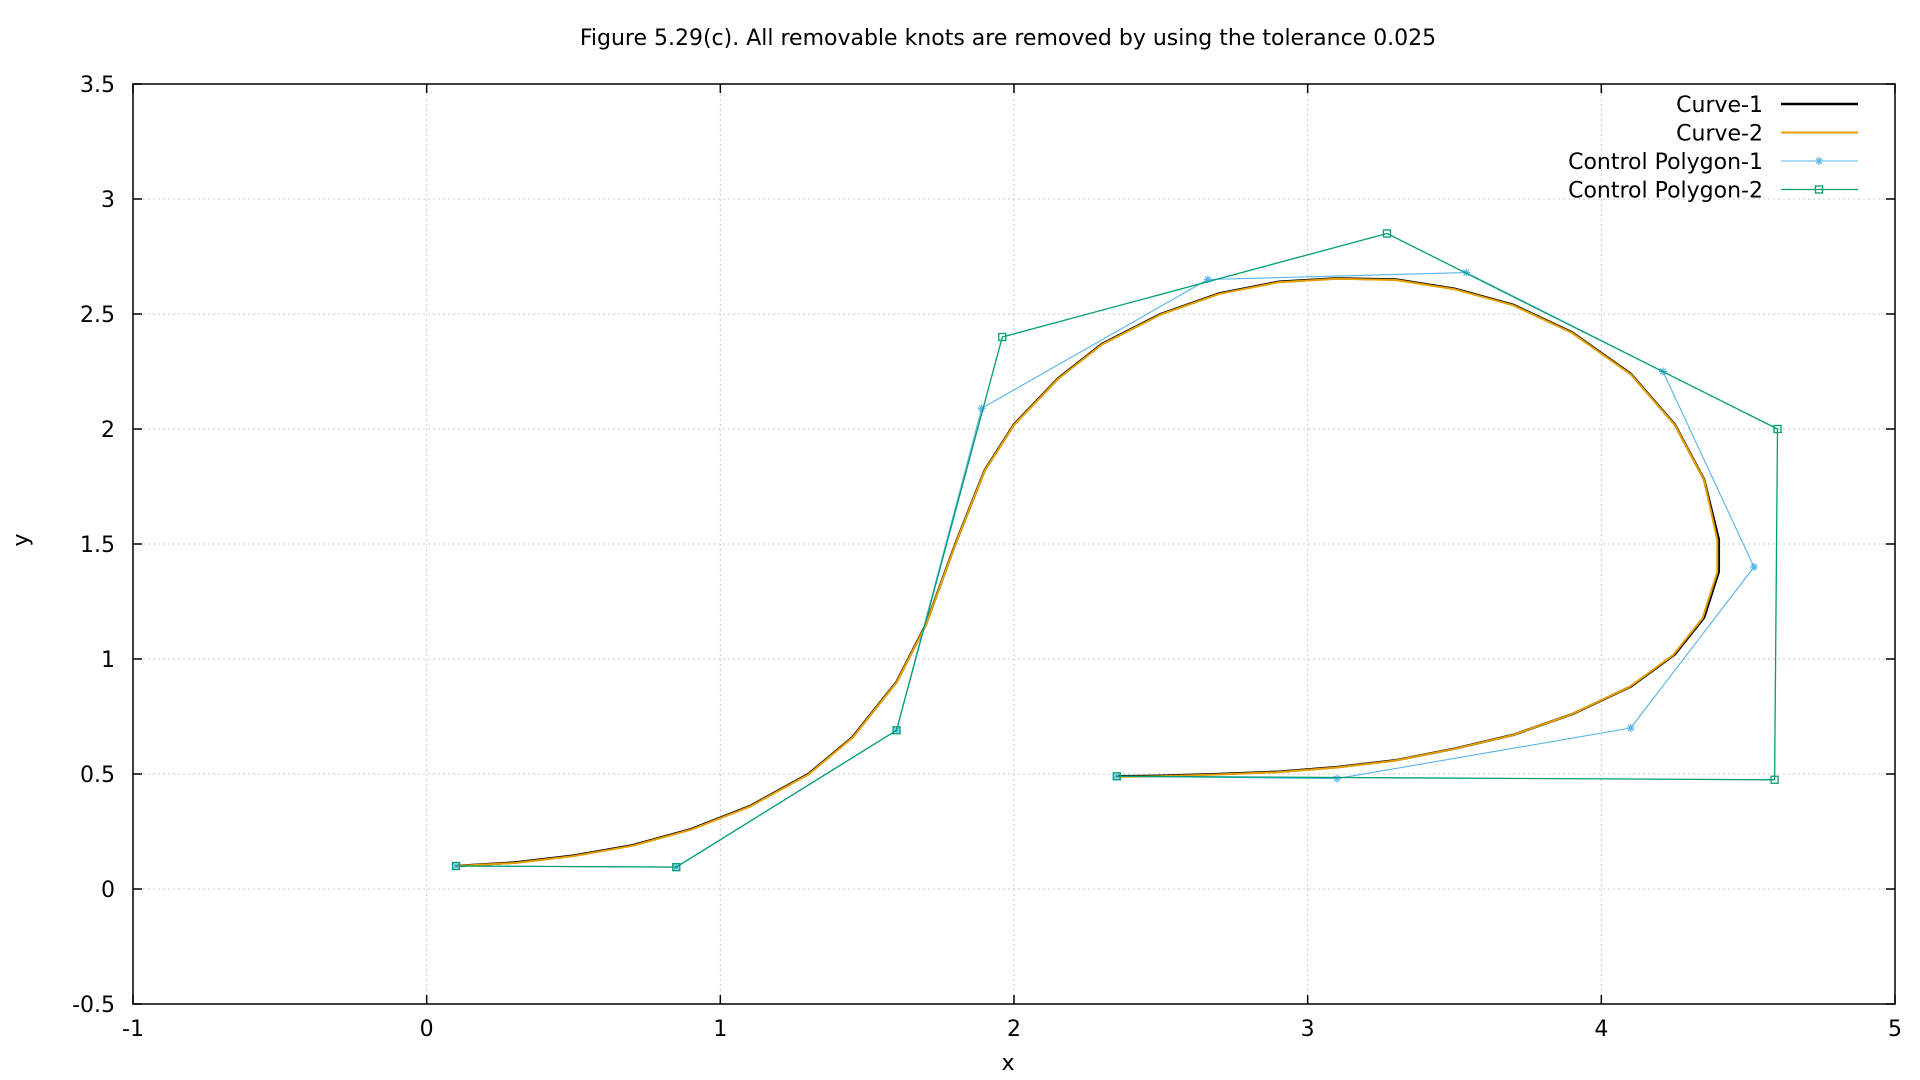  I want to click on legend-label: Control Polygon-1, so click(1665, 162).